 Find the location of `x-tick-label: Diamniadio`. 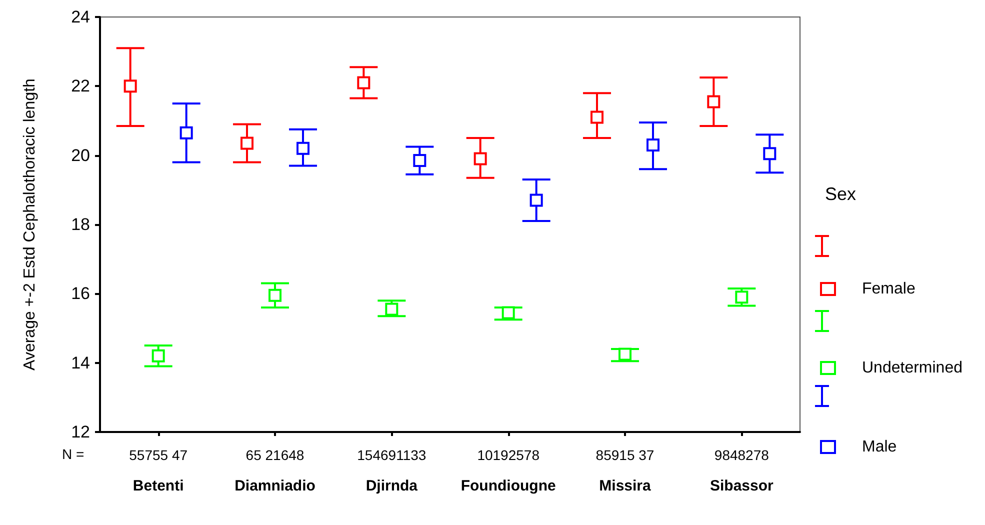

x-tick-label: Diamniadio is located at coordinates (275, 486).